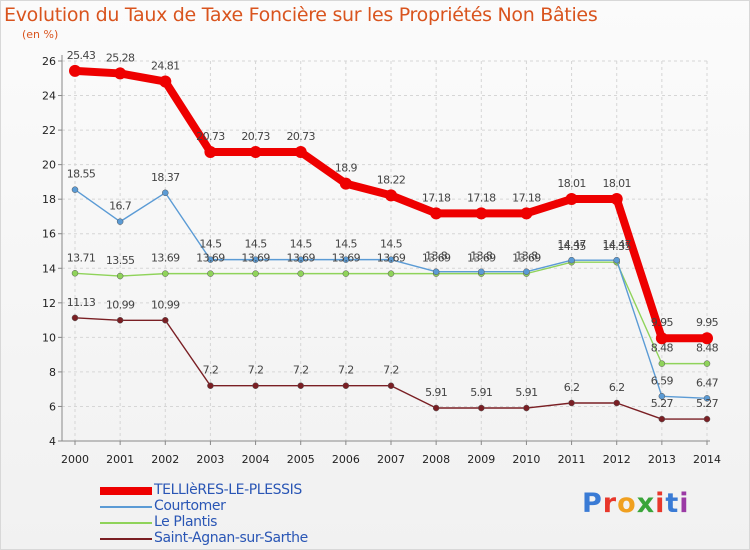 This screenshot has height=550, width=750. Describe the element at coordinates (49, 234) in the screenshot. I see `y-tick-label: 16` at that location.